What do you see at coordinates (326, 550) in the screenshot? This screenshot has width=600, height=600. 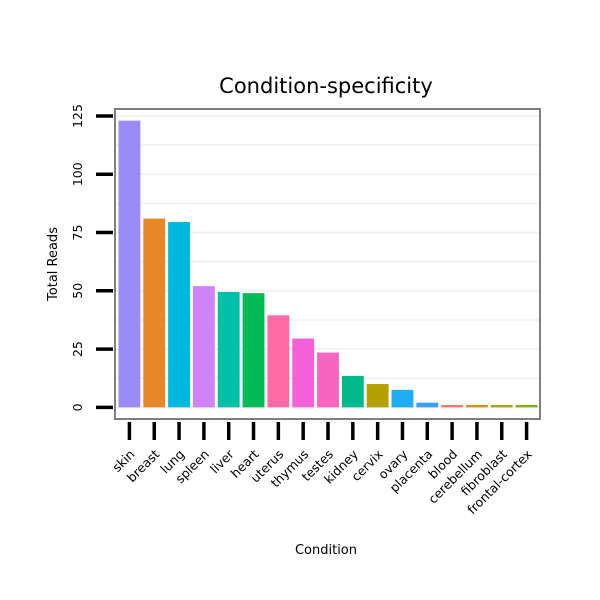 I see `x-axis-label: Condition` at bounding box center [326, 550].